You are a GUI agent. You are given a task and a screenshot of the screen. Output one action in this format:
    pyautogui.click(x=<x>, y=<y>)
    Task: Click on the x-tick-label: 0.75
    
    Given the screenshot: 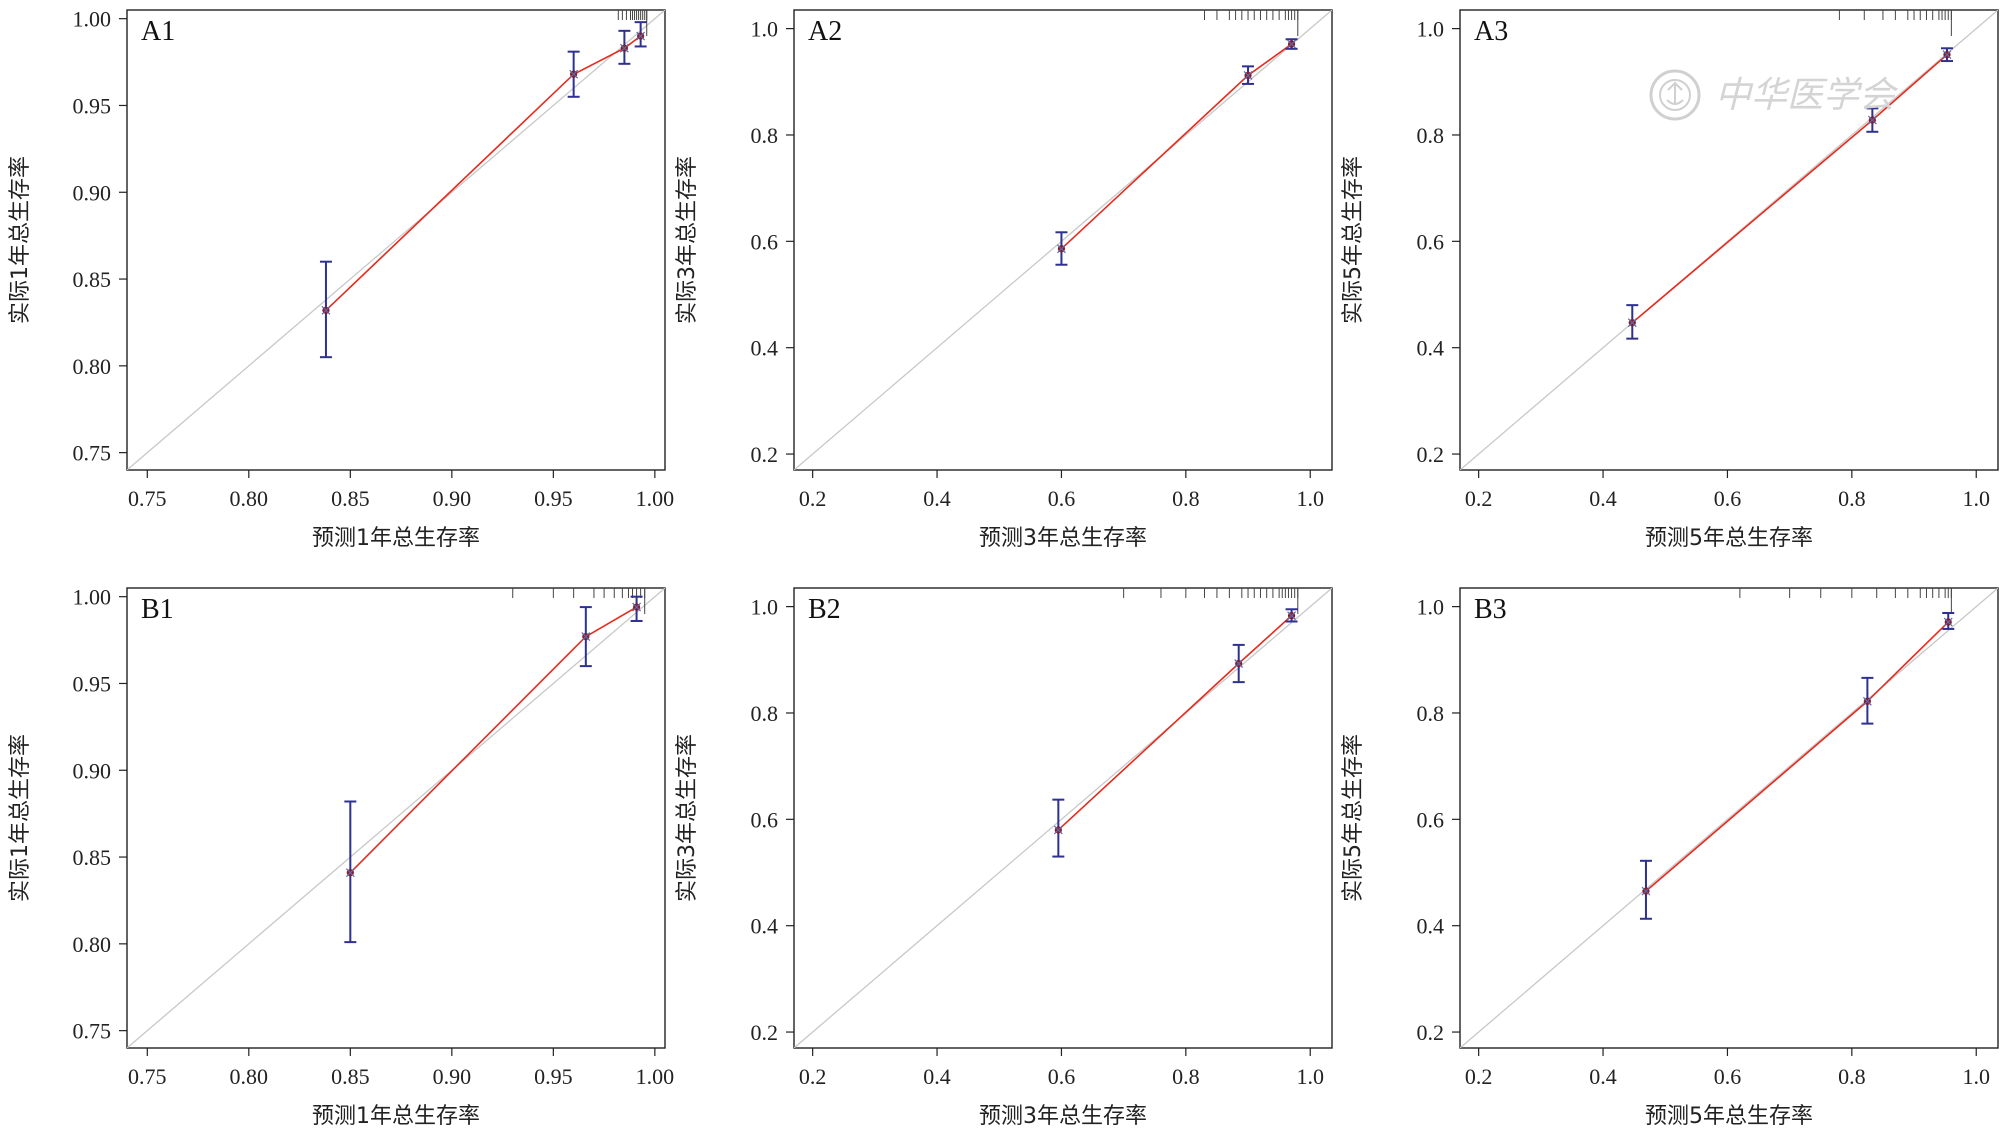 What is the action you would take?
    pyautogui.click(x=147, y=1076)
    